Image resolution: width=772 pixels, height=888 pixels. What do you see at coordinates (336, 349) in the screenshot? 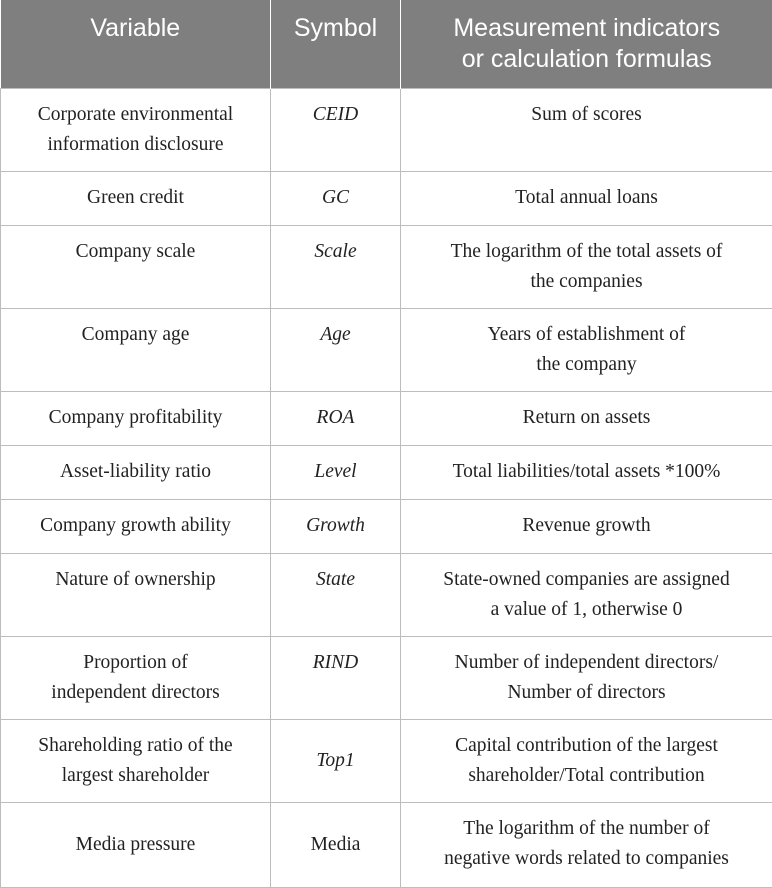
I see `symbol-cell: Age` at bounding box center [336, 349].